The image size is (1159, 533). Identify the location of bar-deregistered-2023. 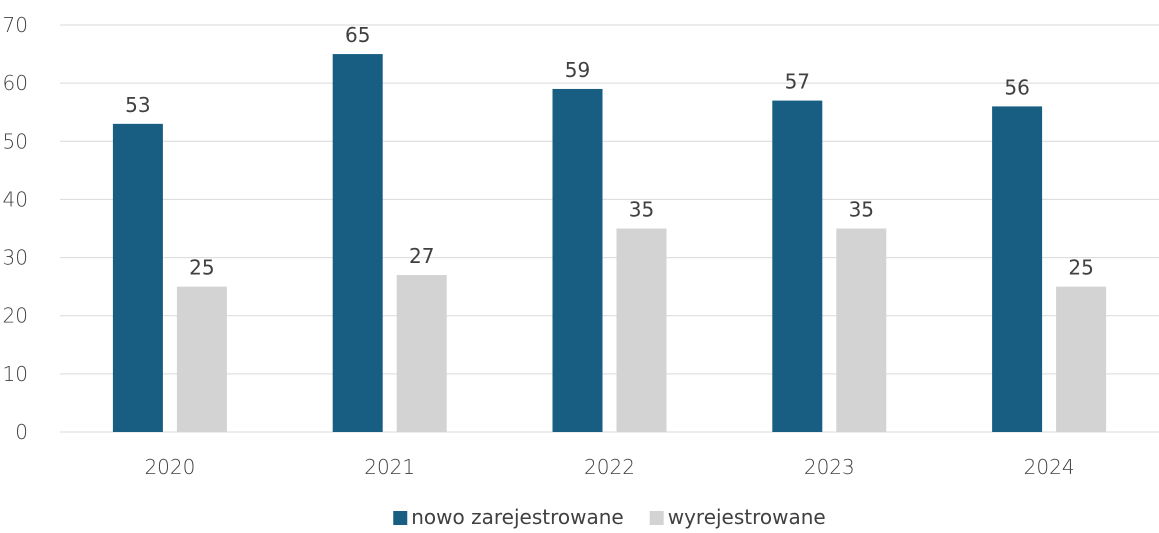
(861, 330).